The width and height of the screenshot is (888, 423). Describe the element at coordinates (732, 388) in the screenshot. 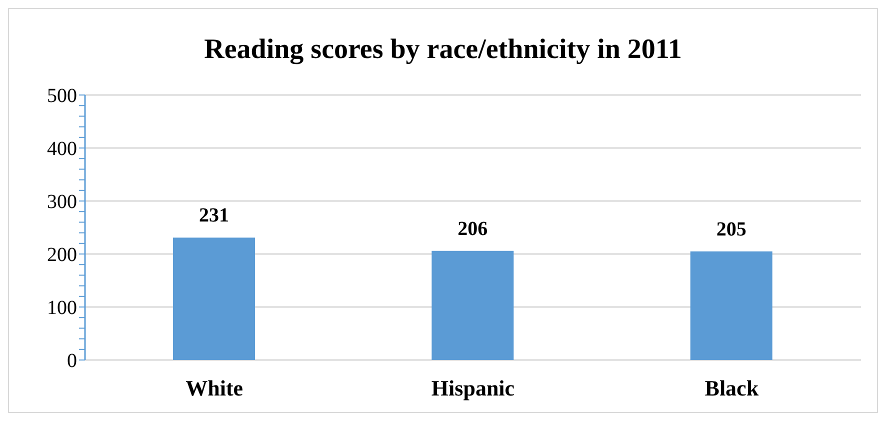

I see `x-tick-label: Black` at that location.